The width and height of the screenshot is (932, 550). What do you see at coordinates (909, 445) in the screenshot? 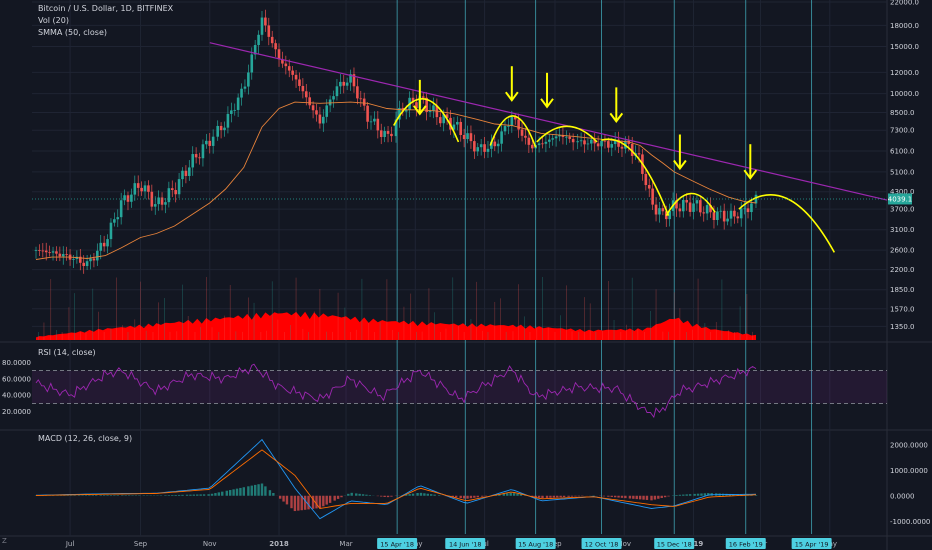
I see `macd-tick-label: 2000.0000` at bounding box center [909, 445].